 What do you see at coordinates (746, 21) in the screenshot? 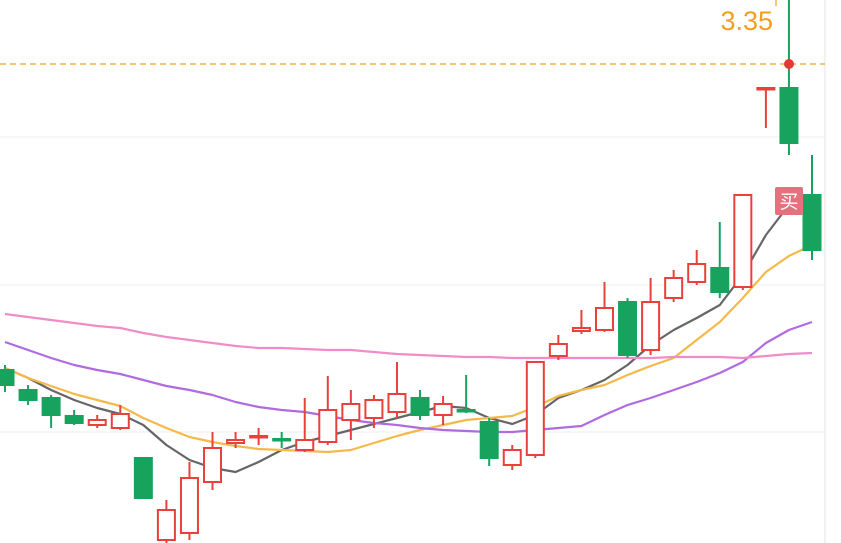
I see `price-label: 3.35` at bounding box center [746, 21].